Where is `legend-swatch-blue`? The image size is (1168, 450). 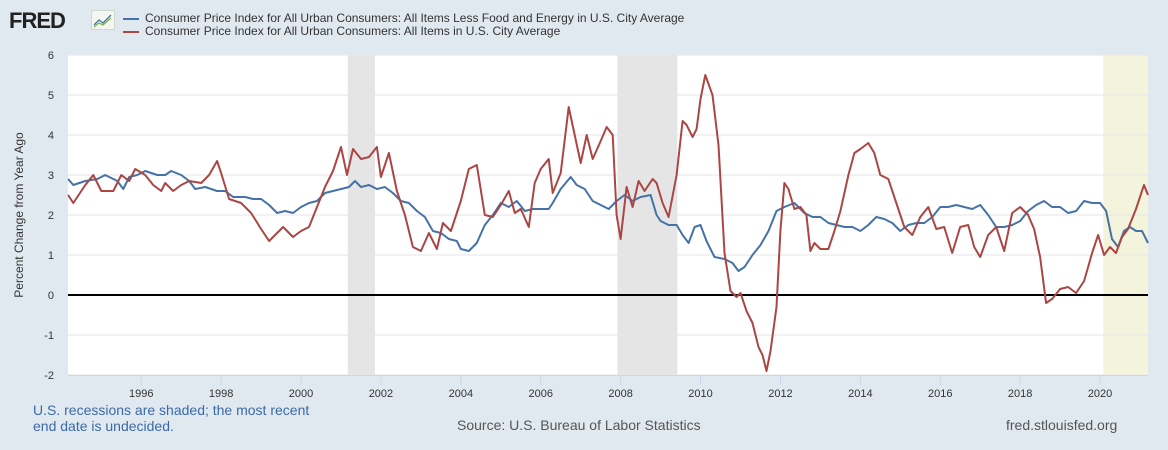 legend-swatch-blue is located at coordinates (131, 18).